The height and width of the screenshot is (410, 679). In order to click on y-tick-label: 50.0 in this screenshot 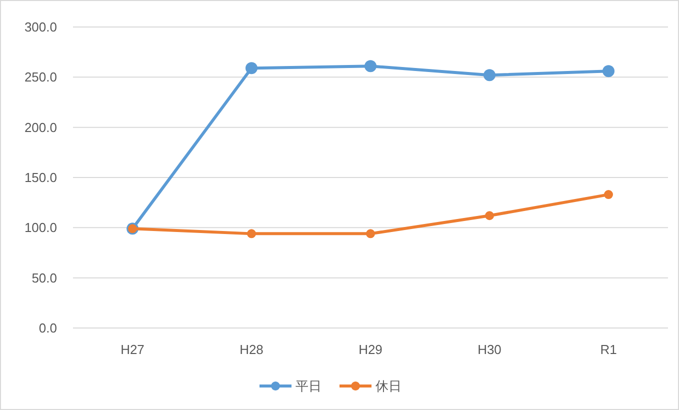, I will do `click(44, 278)`.